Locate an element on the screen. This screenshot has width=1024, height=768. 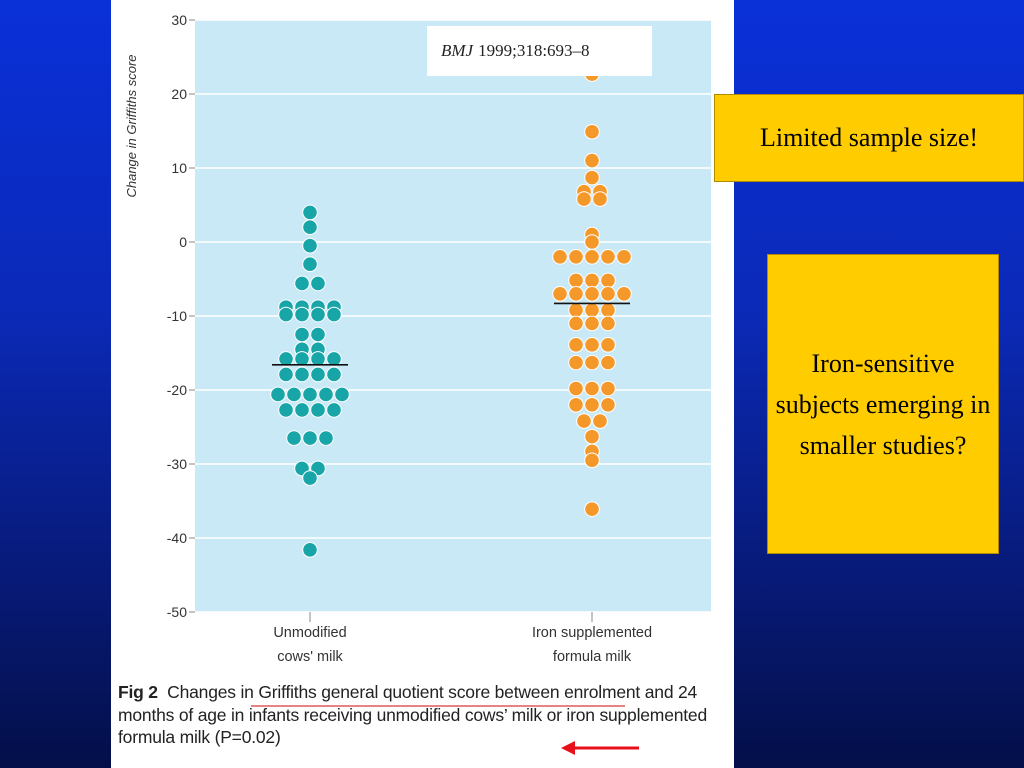
citation-box: BMJ 1999;318:693–8 is located at coordinates (539, 51).